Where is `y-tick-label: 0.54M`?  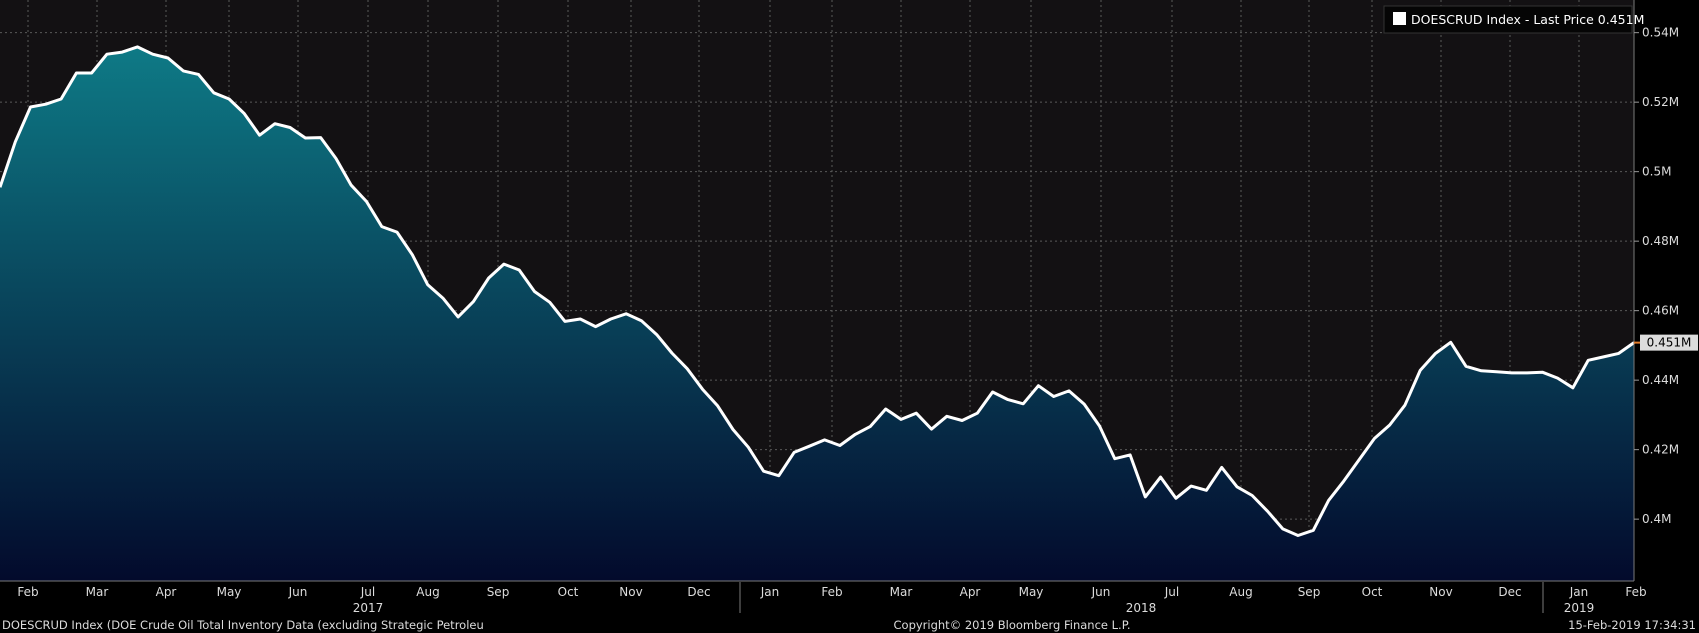
y-tick-label: 0.54M is located at coordinates (1660, 33).